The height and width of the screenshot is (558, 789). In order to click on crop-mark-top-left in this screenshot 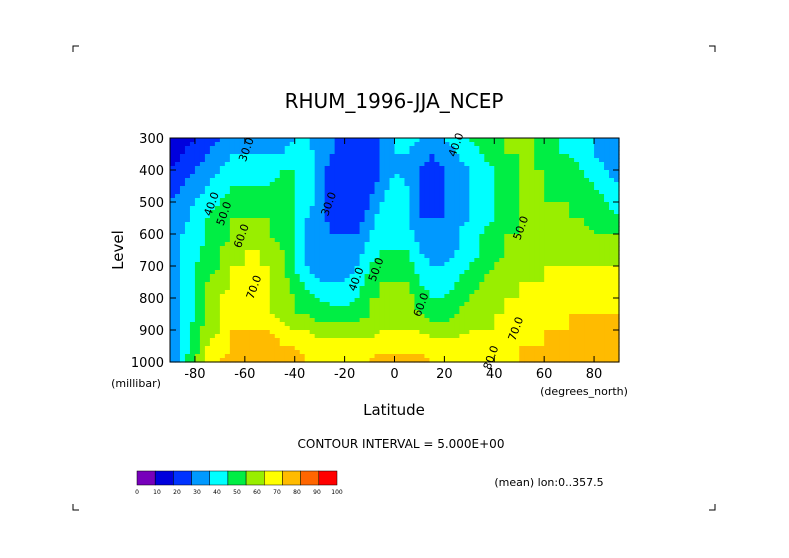, I will do `click(75, 48)`.